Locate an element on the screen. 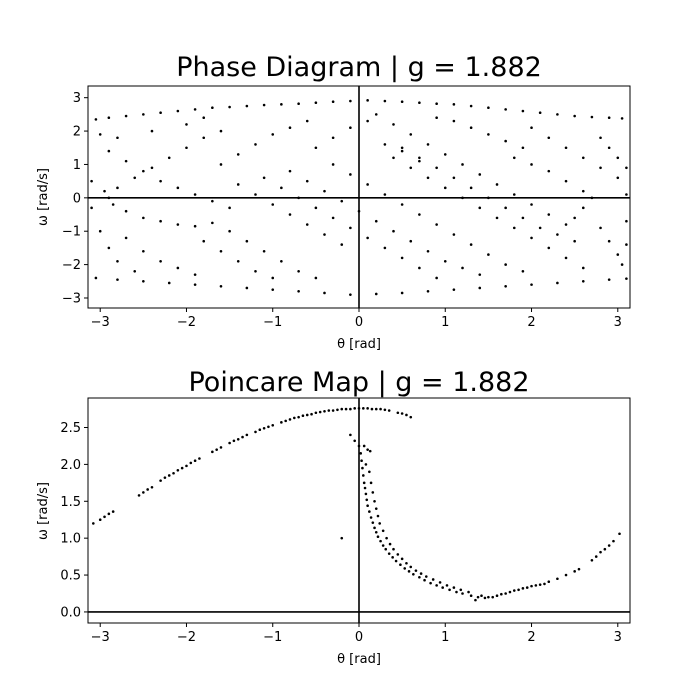  y-tick-label: 1.5 is located at coordinates (70, 502).